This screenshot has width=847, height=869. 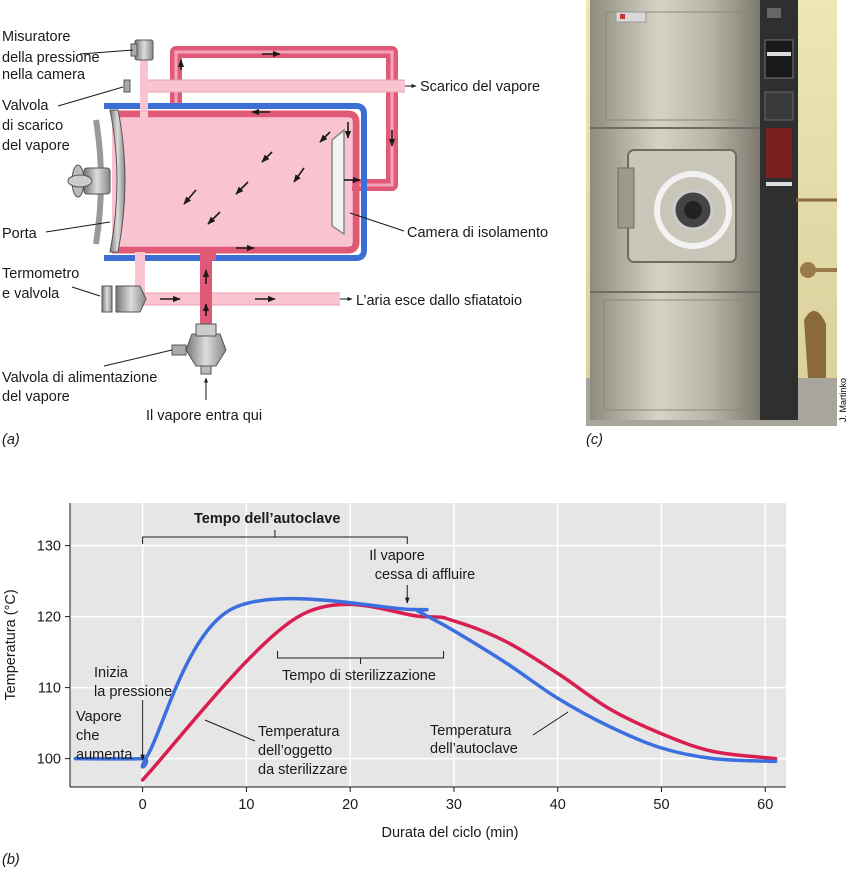 I want to click on label-gauge-3: nella camera, so click(x=44, y=75).